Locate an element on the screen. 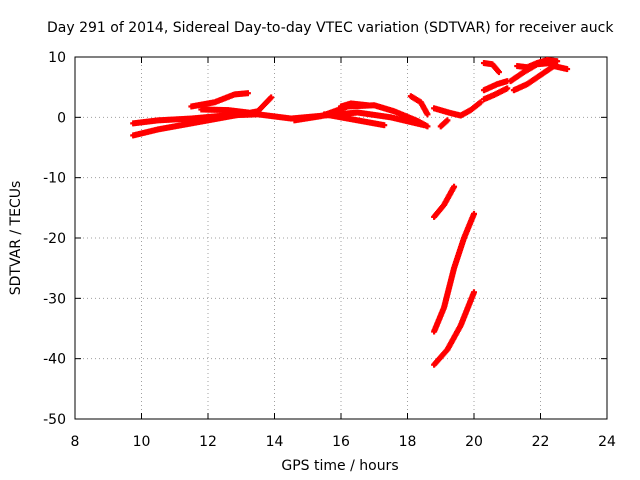  y-tick-label: -40 is located at coordinates (54, 360).